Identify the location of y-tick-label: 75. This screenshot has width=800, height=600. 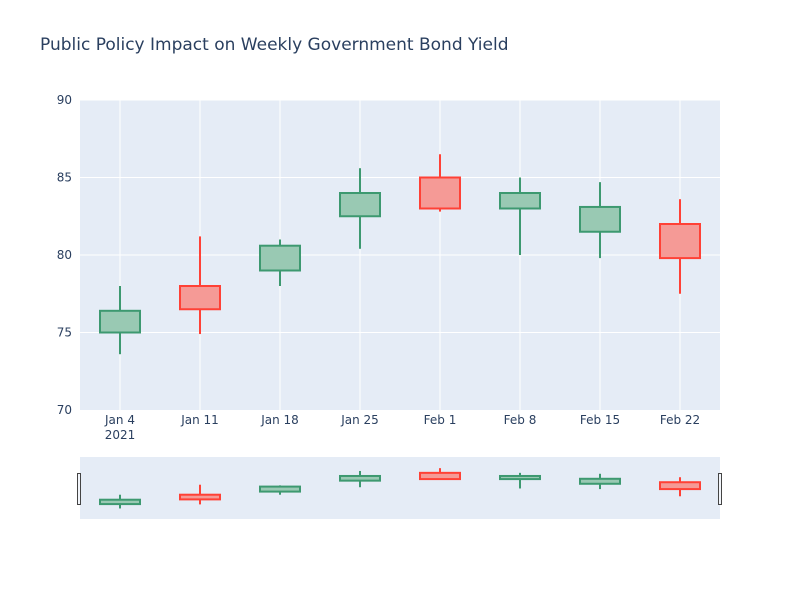
(64, 333).